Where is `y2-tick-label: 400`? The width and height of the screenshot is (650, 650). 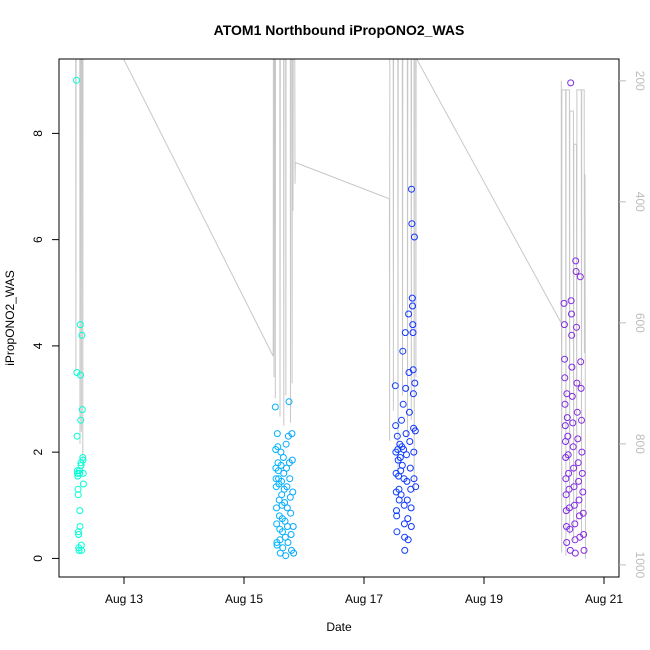
y2-tick-label: 400 is located at coordinates (640, 202).